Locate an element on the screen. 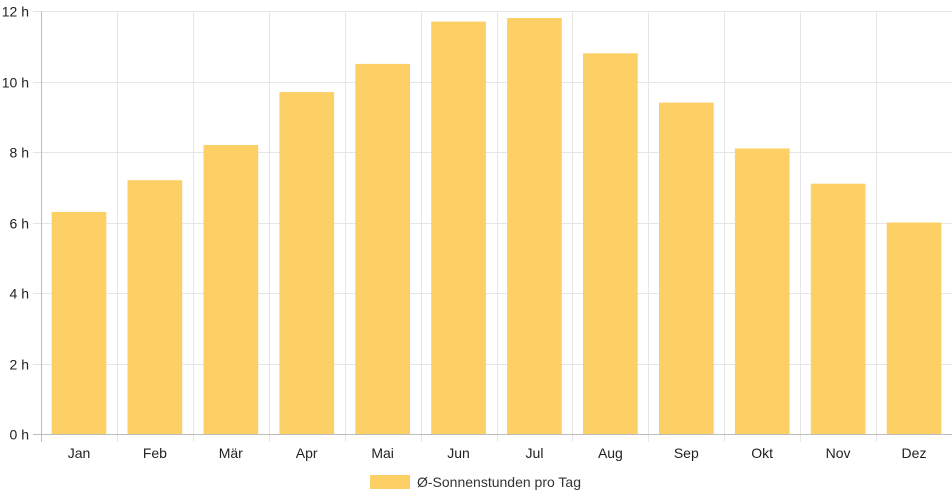 This screenshot has width=952, height=500. y-tick-label: 4 h is located at coordinates (19, 294).